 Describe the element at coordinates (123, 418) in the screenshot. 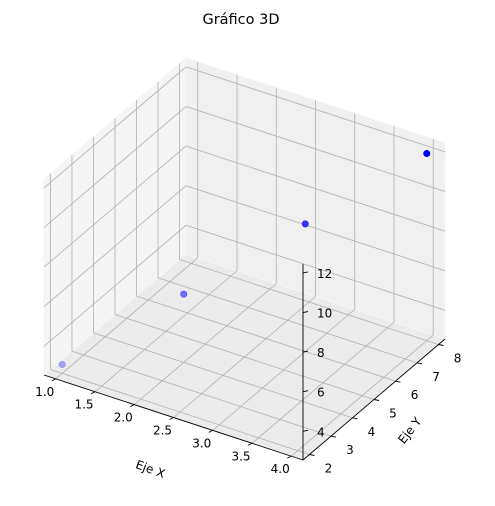

I see `x-tick-label: 2.0` at that location.